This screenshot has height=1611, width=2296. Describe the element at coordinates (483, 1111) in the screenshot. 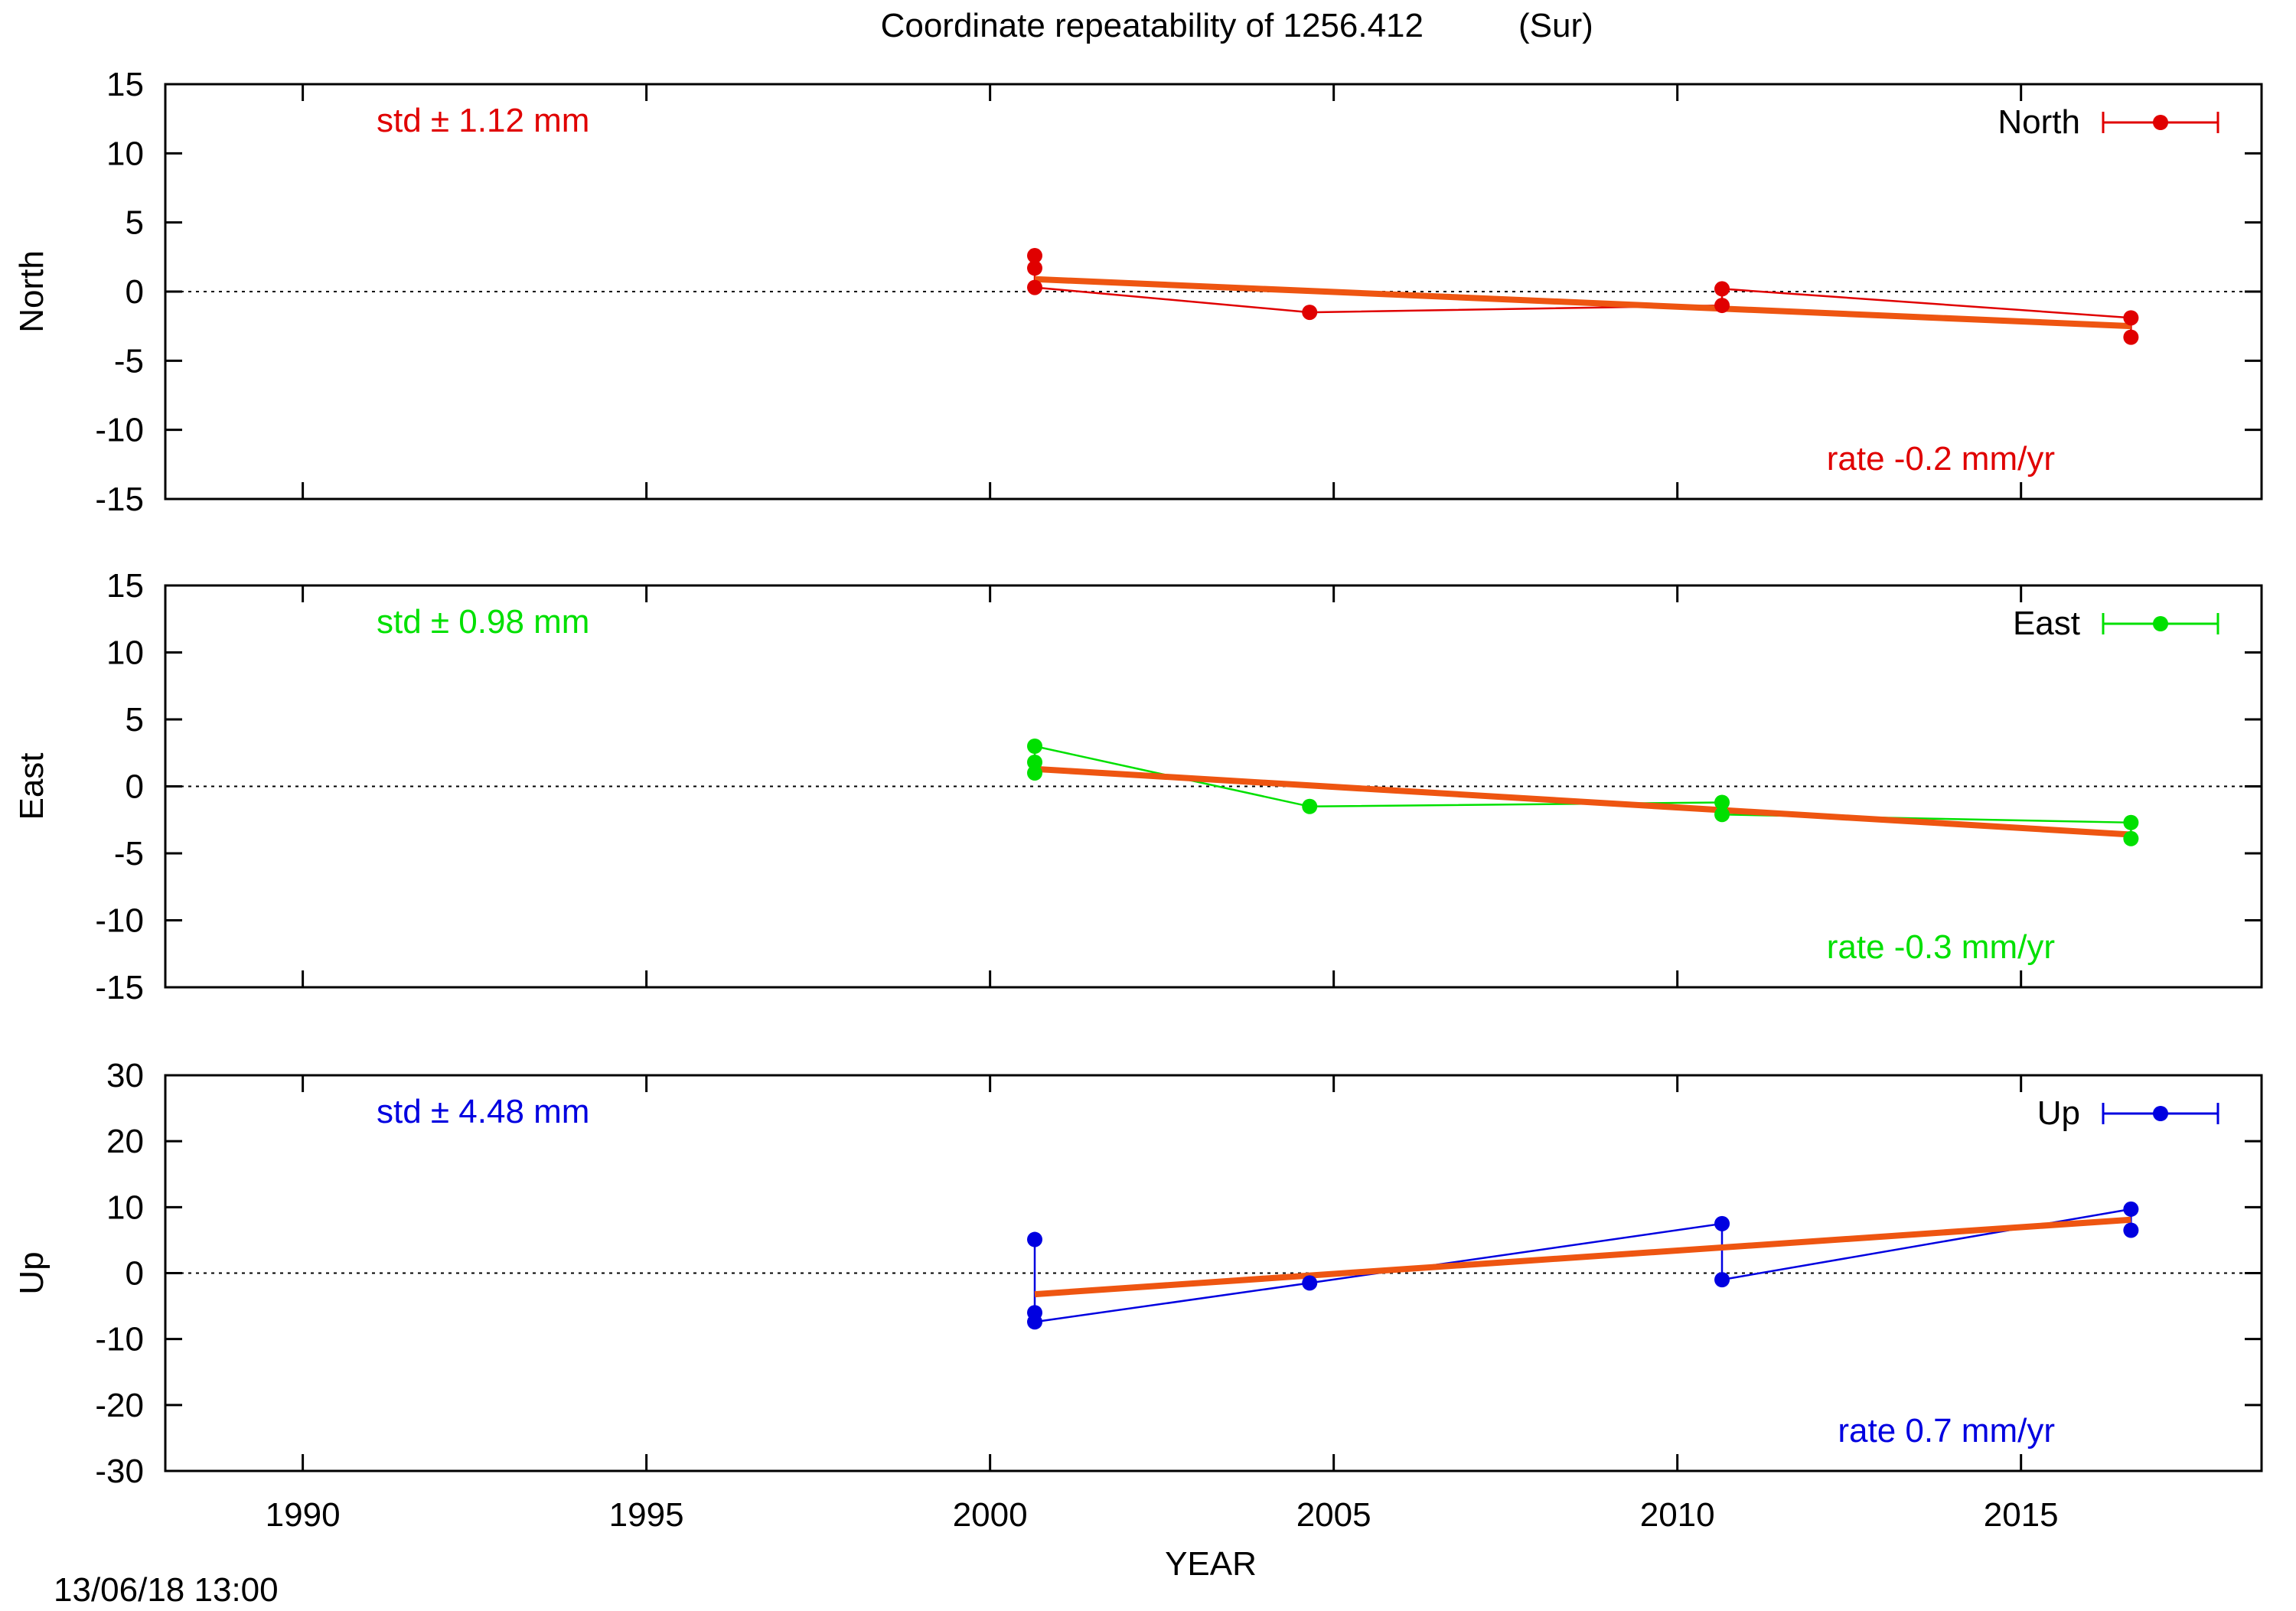

I see `std-label: std ± 4.48 mm` at that location.